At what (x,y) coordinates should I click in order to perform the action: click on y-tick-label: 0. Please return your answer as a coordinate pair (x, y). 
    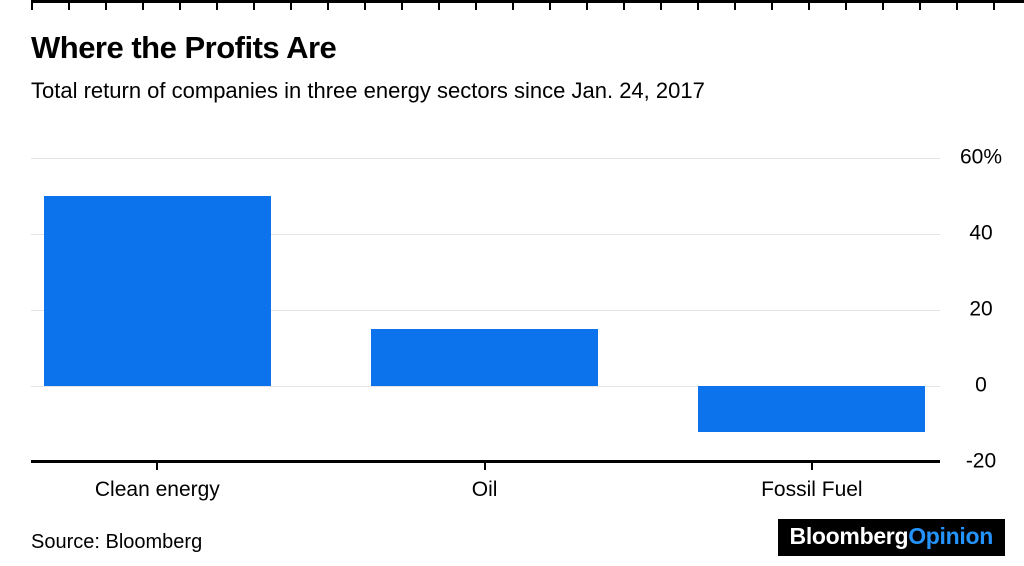
    Looking at the image, I should click on (981, 385).